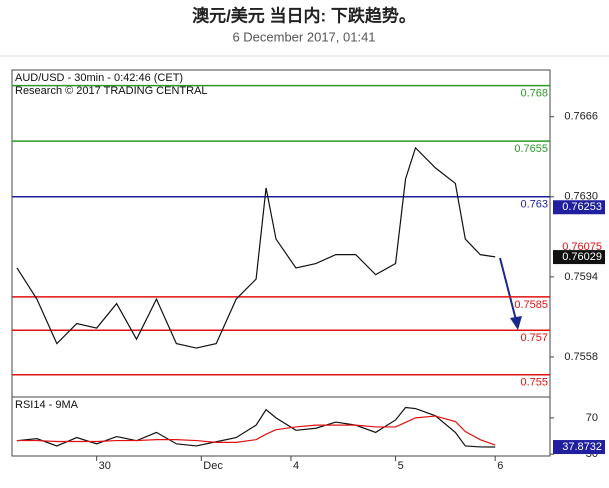 The width and height of the screenshot is (609, 488). Describe the element at coordinates (582, 447) in the screenshot. I see `price-tag: 37.8732` at that location.